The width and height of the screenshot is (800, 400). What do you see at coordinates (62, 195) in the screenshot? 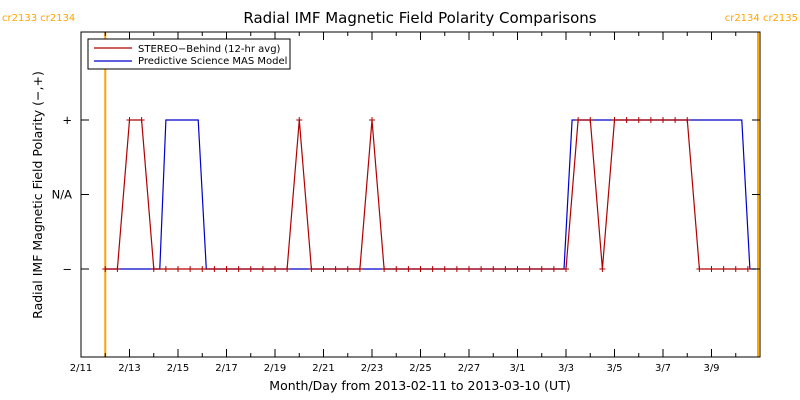
I see `y-level-label: N/A` at bounding box center [62, 195].